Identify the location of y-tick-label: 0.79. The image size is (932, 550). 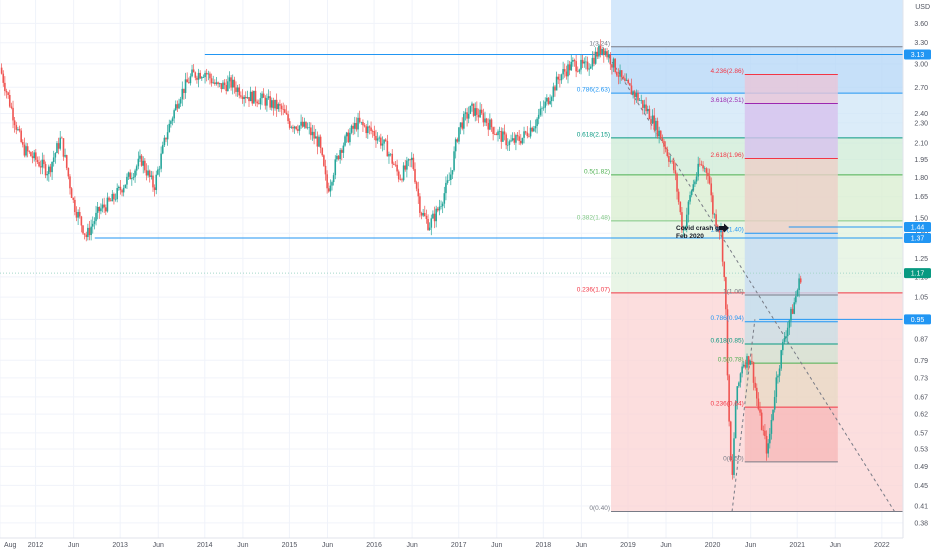
(921, 361).